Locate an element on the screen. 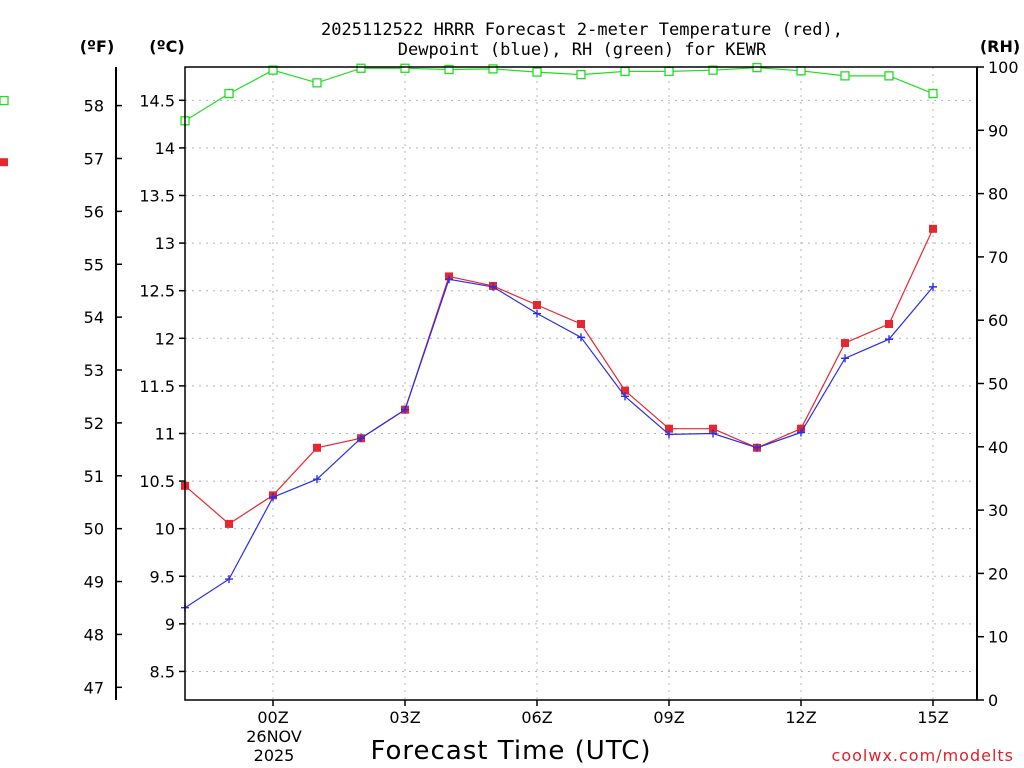  celsius-tick-label: 11.5 is located at coordinates (157, 386).